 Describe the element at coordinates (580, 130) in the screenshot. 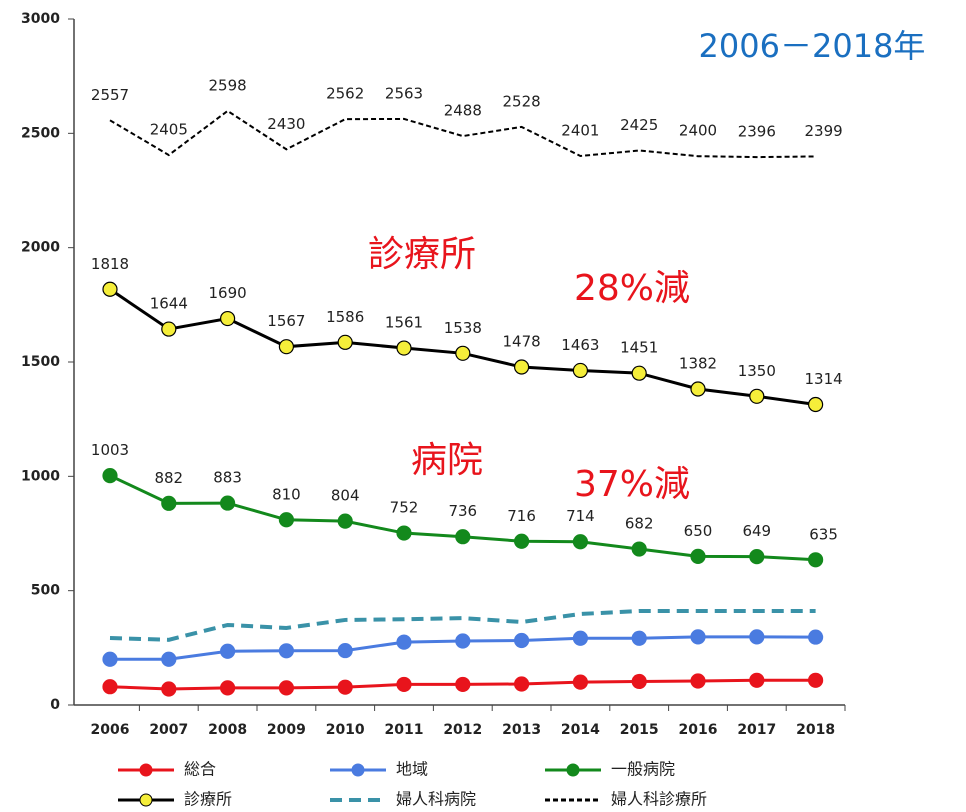

I see `data-label: 2401` at that location.